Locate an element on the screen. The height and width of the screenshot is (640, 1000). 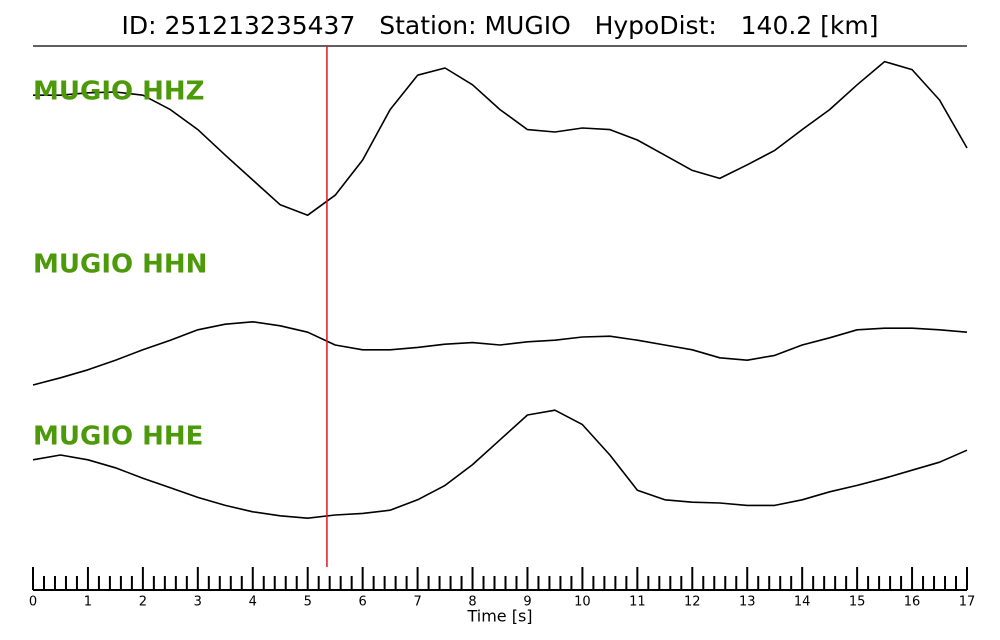
x-tick-label: 4 is located at coordinates (253, 602).